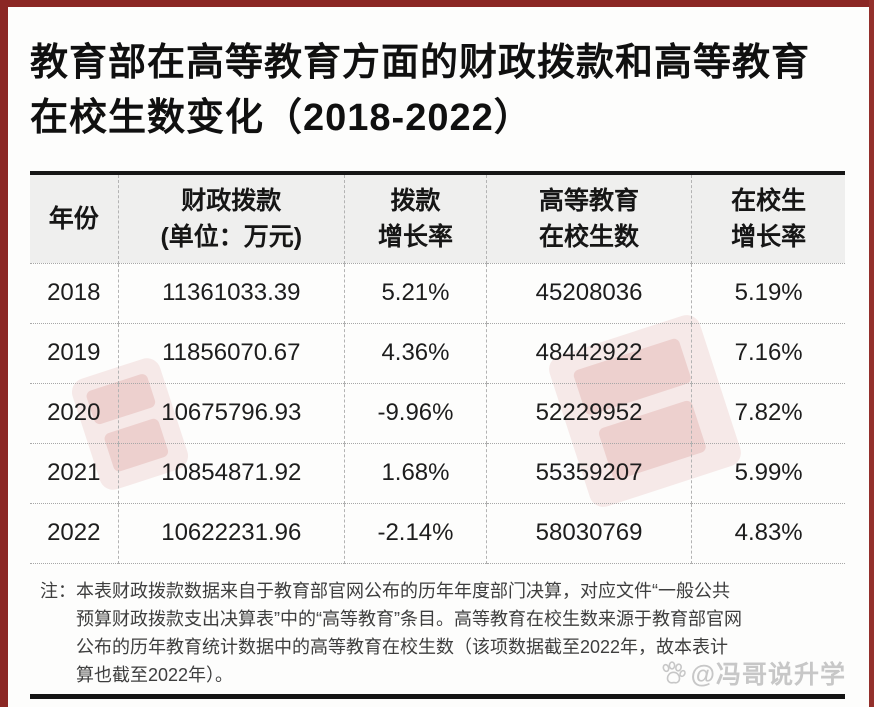 The width and height of the screenshot is (874, 707). What do you see at coordinates (588, 218) in the screenshot?
I see `column-header-enrollment: 高等教育 在校生数` at bounding box center [588, 218].